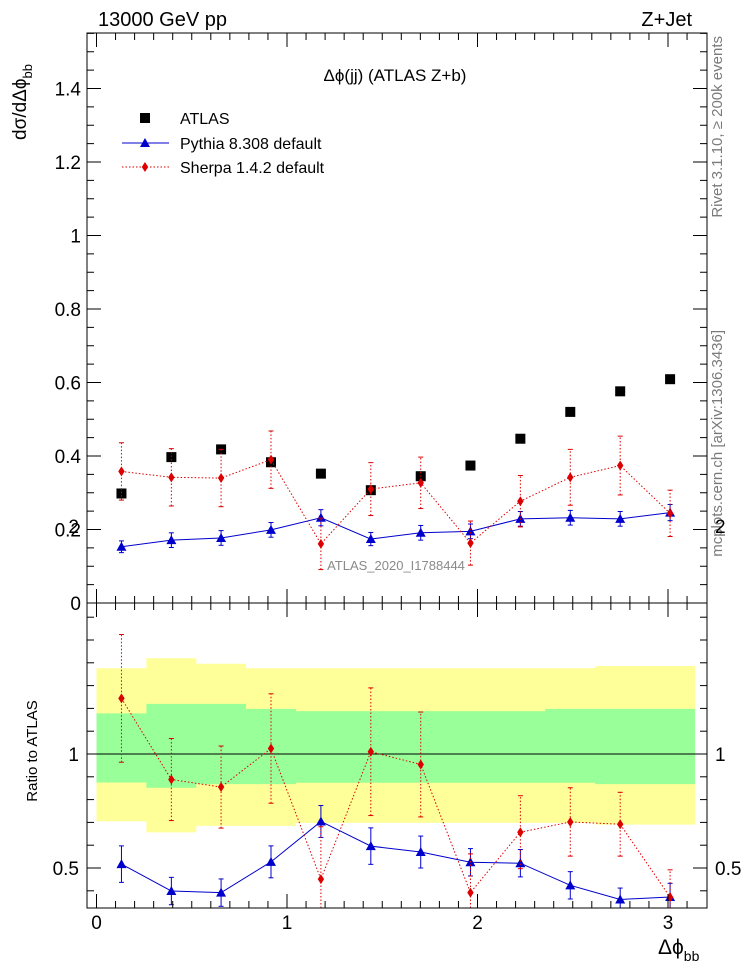  Describe the element at coordinates (145, 142) in the screenshot. I see `legend-marker-pythia` at that location.